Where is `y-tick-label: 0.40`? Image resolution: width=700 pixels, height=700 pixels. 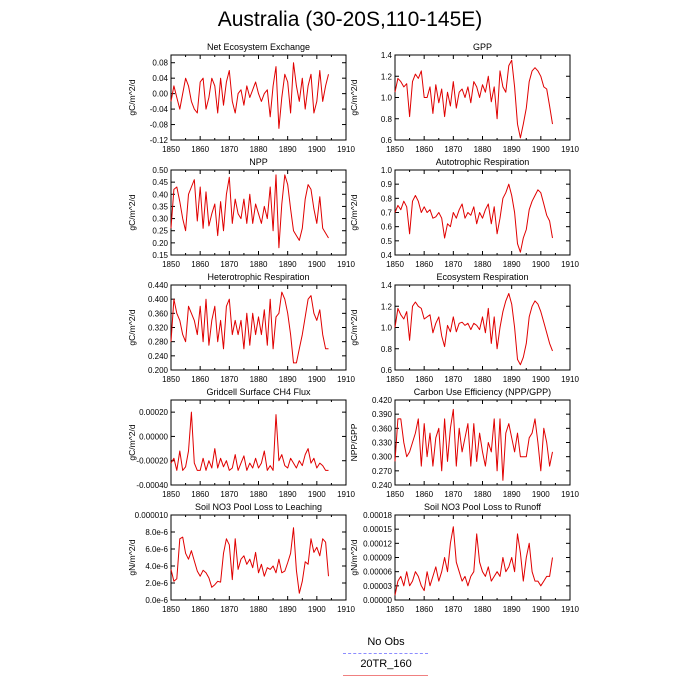 y-tick-label: 0.40 is located at coordinates (160, 194).